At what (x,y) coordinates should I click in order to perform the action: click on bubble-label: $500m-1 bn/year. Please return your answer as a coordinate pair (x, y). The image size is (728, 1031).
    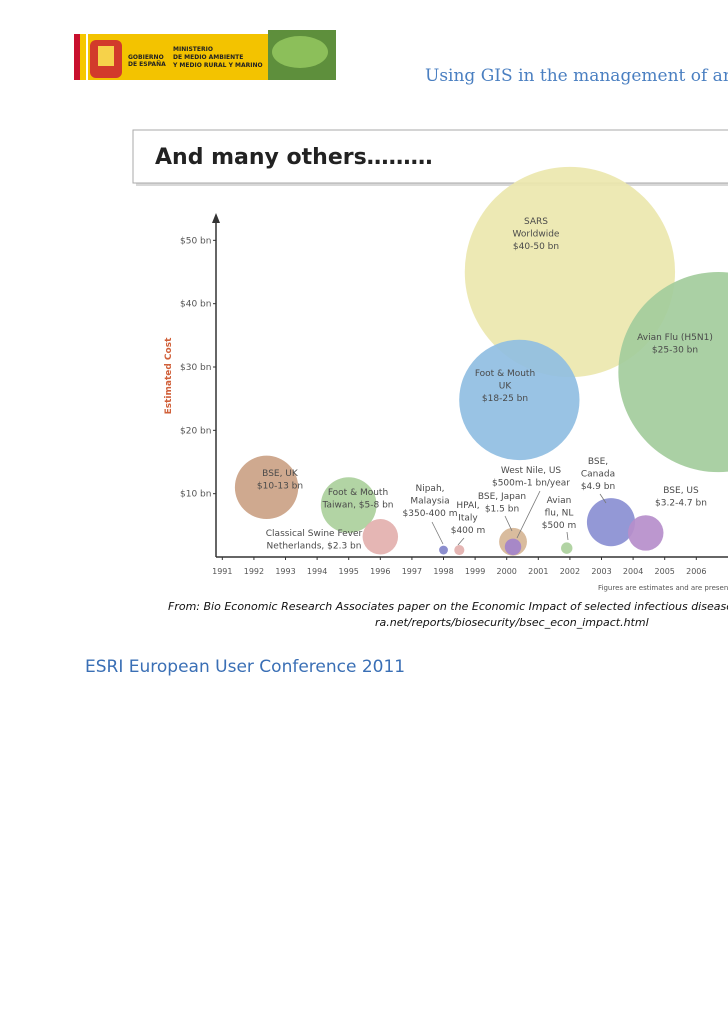
    Looking at the image, I should click on (531, 484).